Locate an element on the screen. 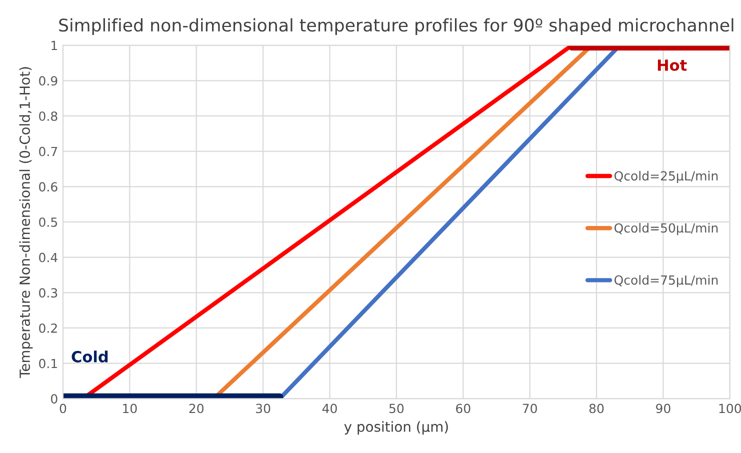  legend-label: Qcold=25µL/min is located at coordinates (666, 176).